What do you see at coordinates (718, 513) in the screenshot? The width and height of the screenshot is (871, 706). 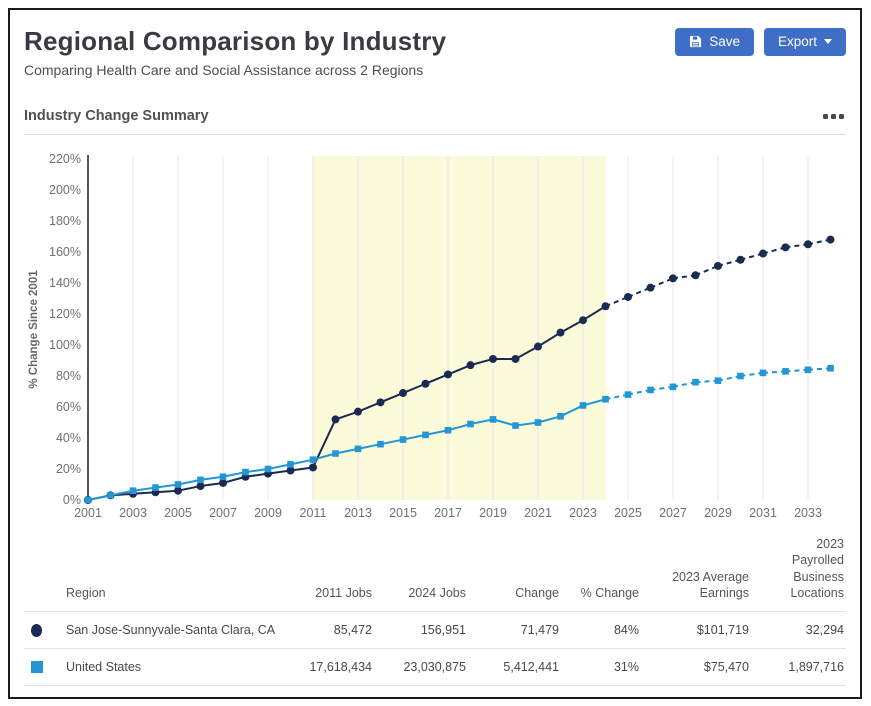 I see `svg-text: 2029` at bounding box center [718, 513].